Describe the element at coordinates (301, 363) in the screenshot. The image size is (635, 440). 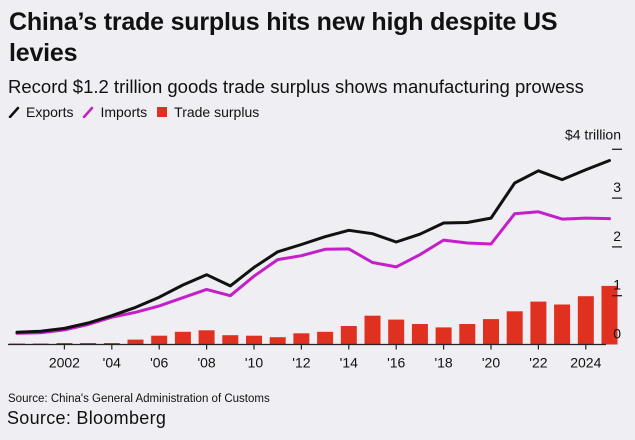
I see `x-tick-label-2012: '12` at that location.